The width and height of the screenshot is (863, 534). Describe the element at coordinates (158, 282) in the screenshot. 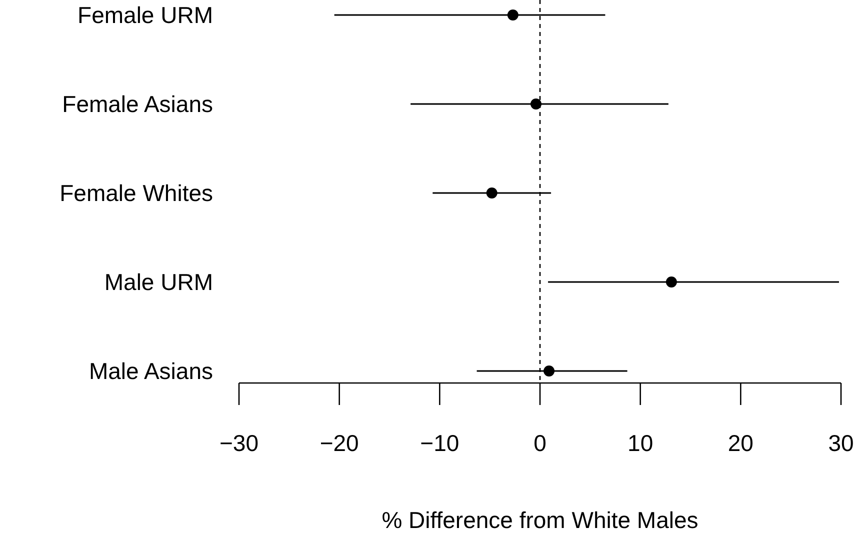

I see `y-tick-label: Male URM` at that location.